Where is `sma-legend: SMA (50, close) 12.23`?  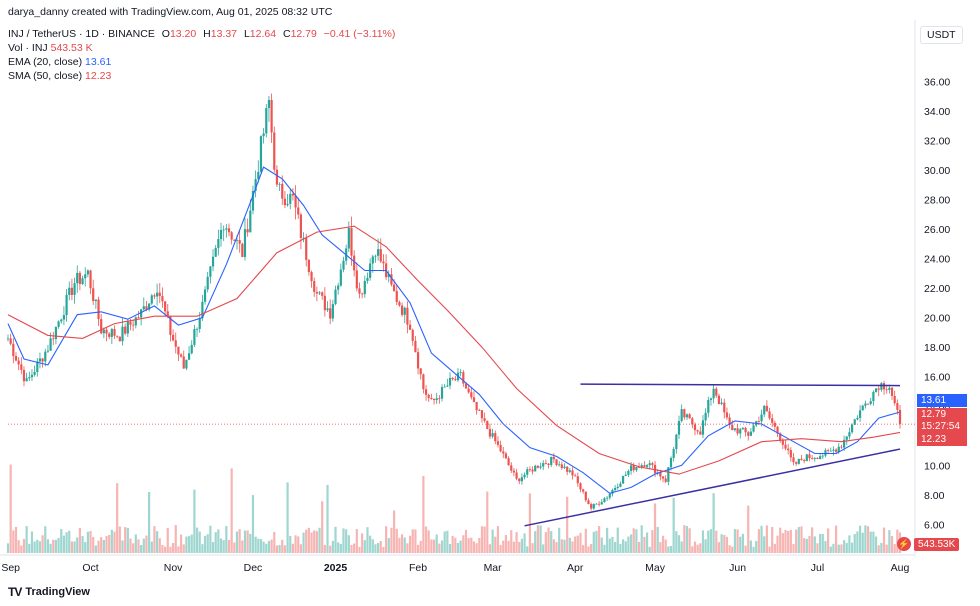
sma-legend: SMA (50, close) 12.23 is located at coordinates (59, 76).